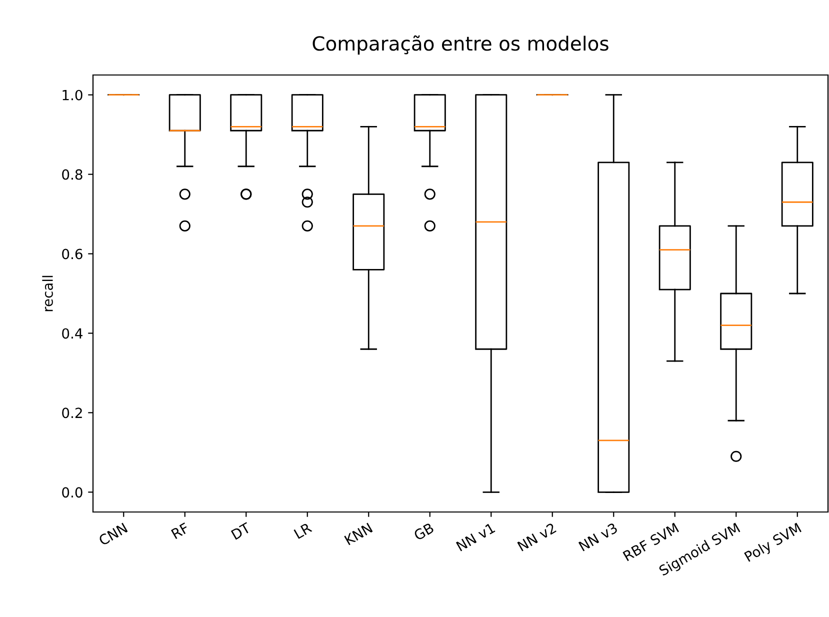 The width and height of the screenshot is (829, 617). Describe the element at coordinates (476, 537) in the screenshot. I see `x-tick-label: NN v1` at that location.